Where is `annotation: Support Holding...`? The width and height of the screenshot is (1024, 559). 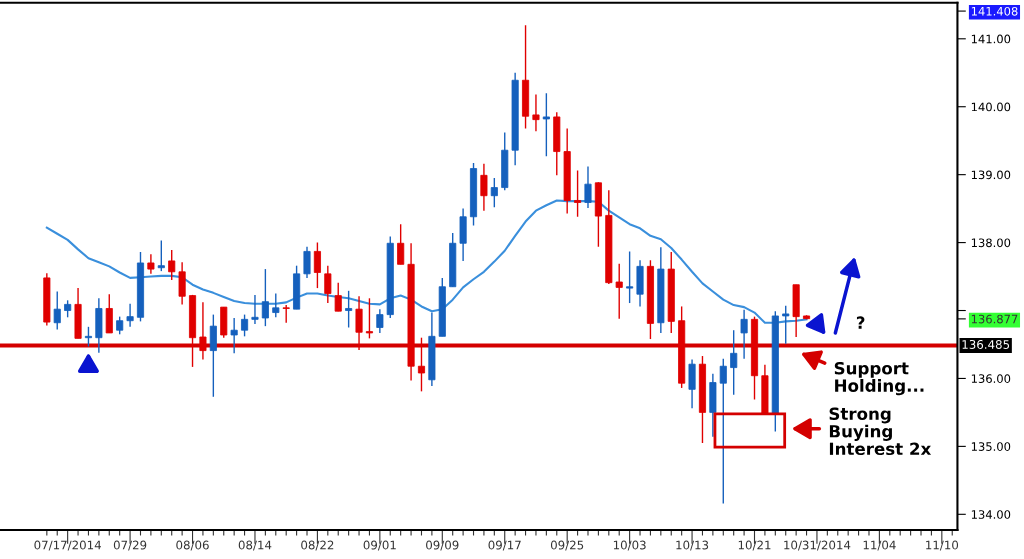 annotation: Support Holding... is located at coordinates (879, 378).